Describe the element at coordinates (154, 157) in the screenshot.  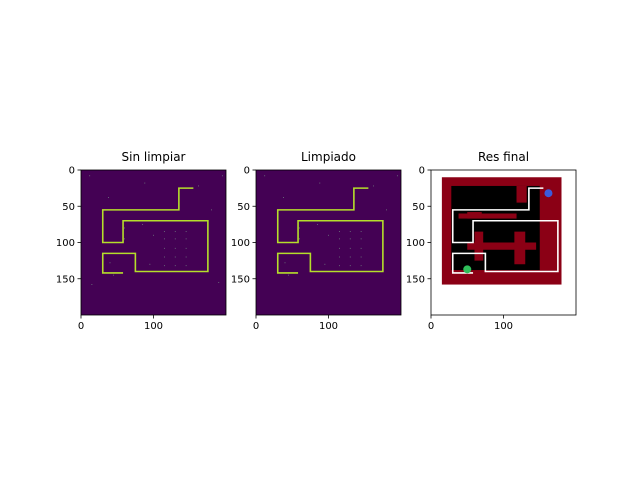
I see `panel-title: Sin limpiar` at that location.